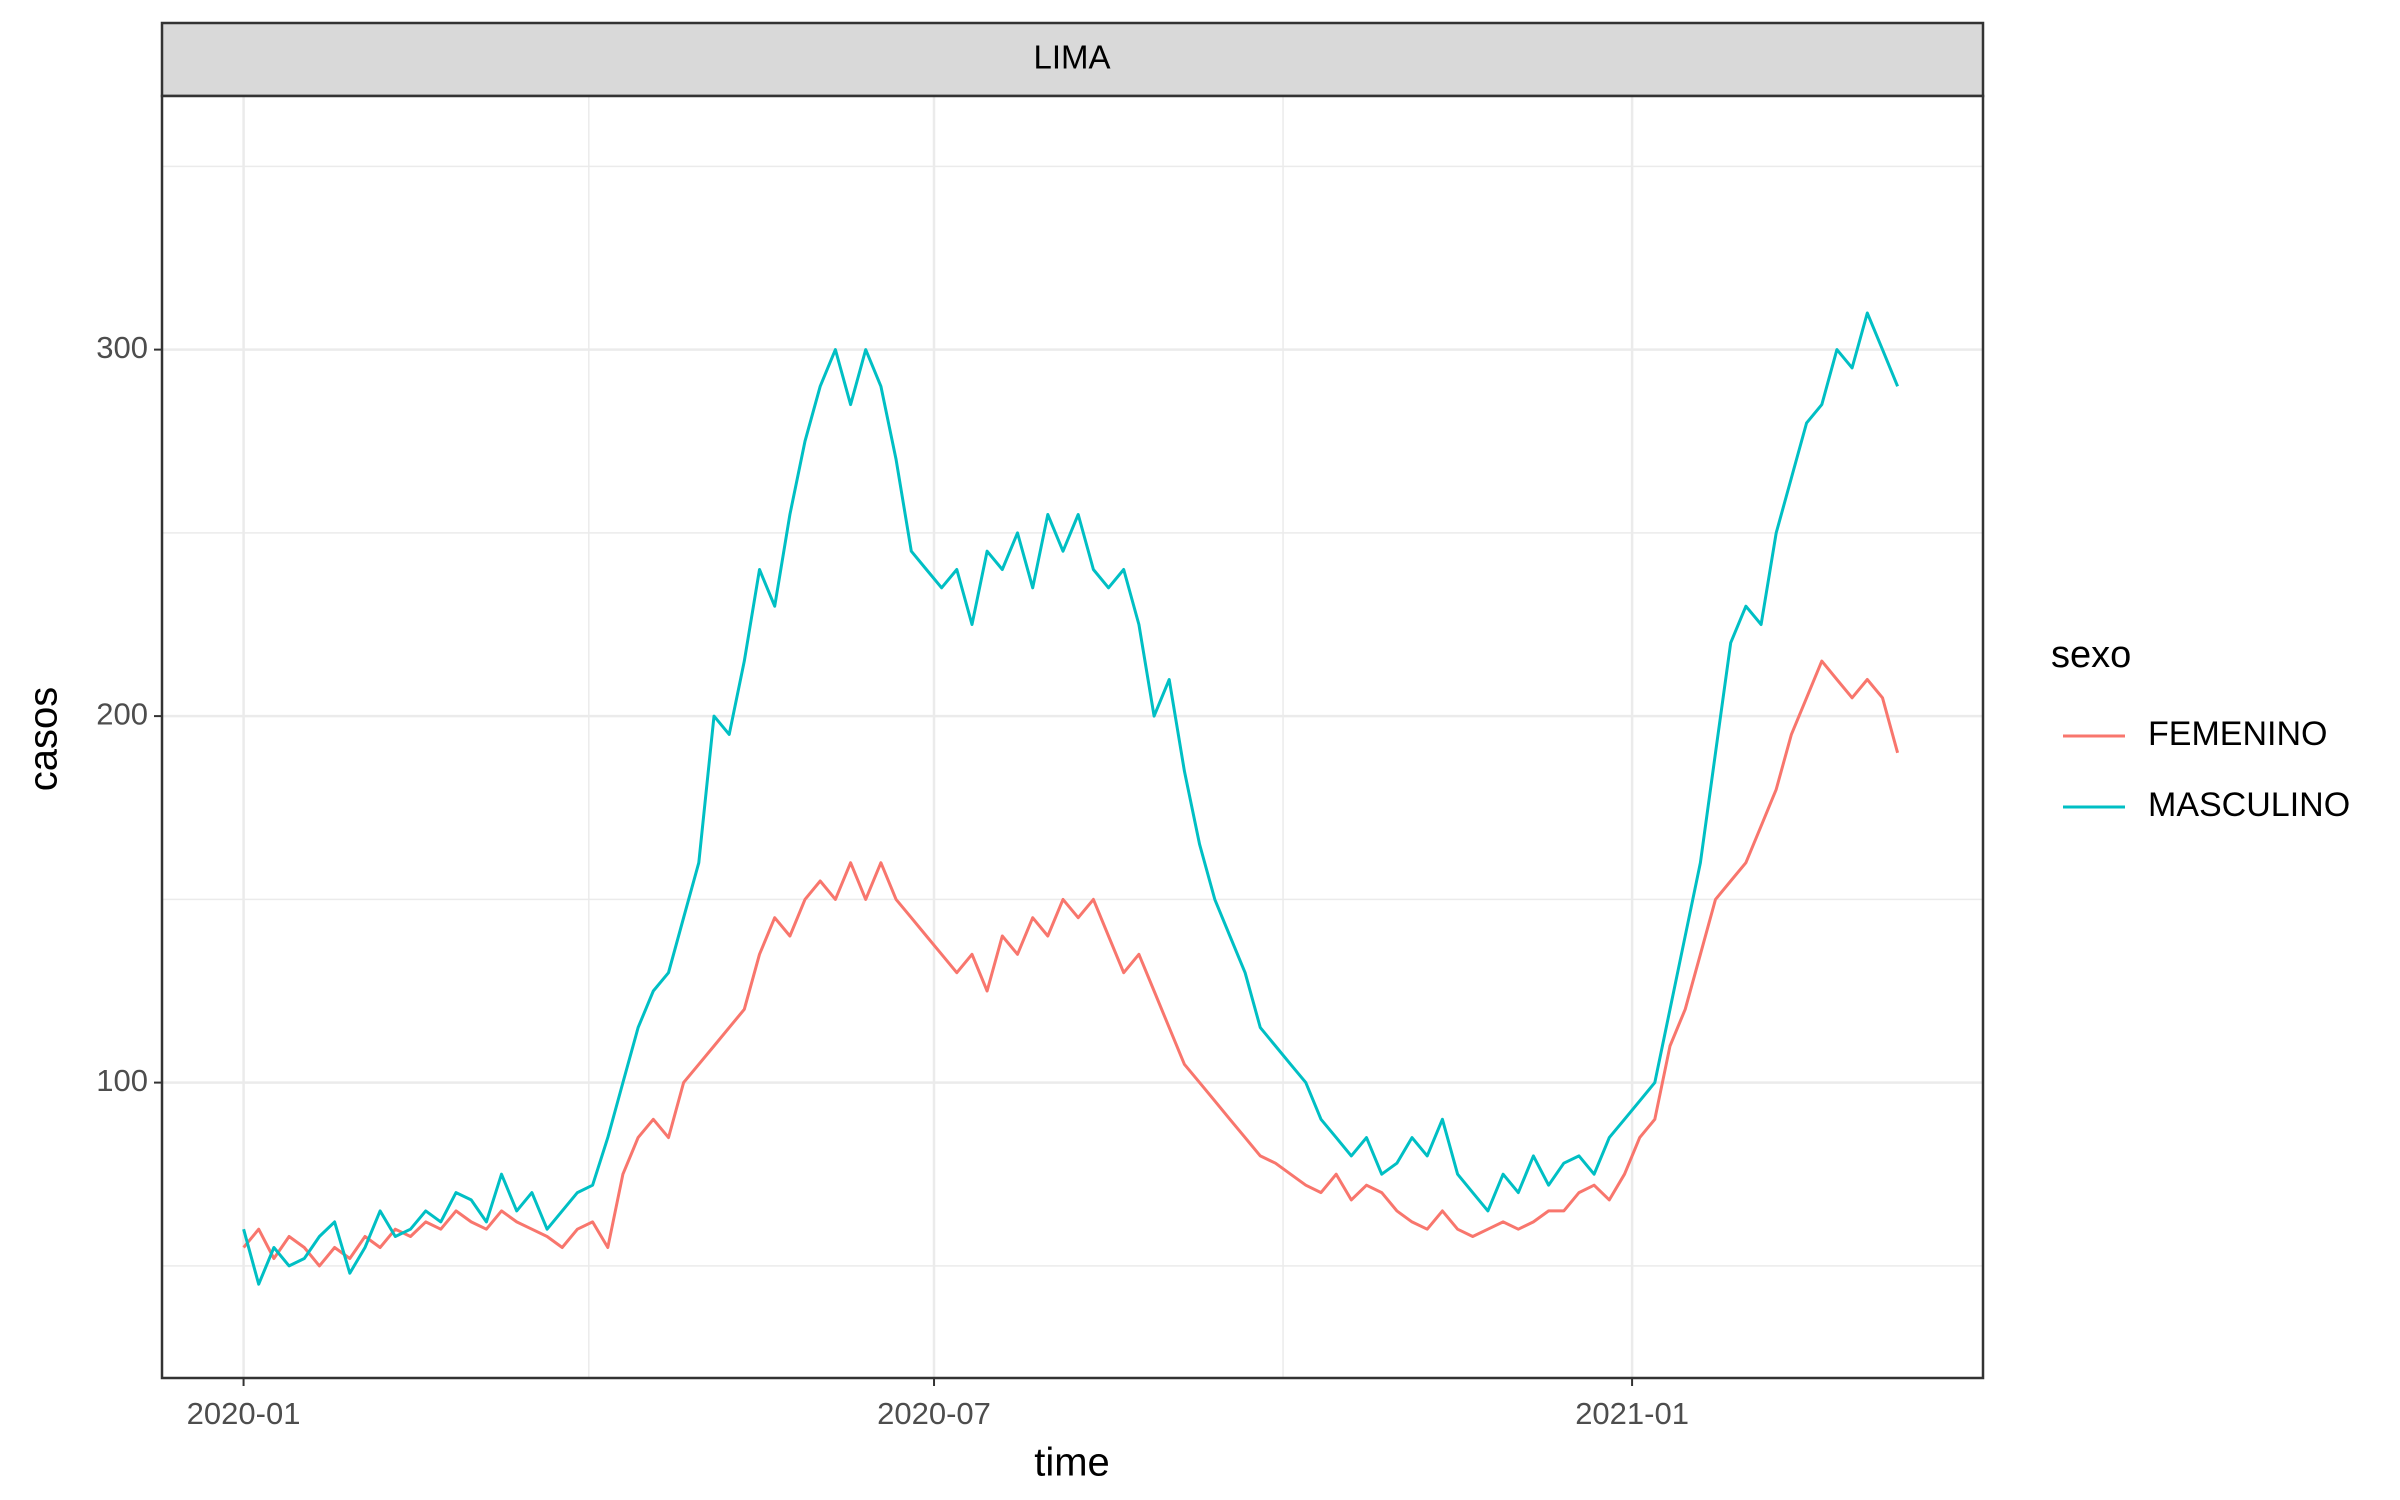  What do you see at coordinates (2091, 655) in the screenshot?
I see `legend-title: sexo` at bounding box center [2091, 655].